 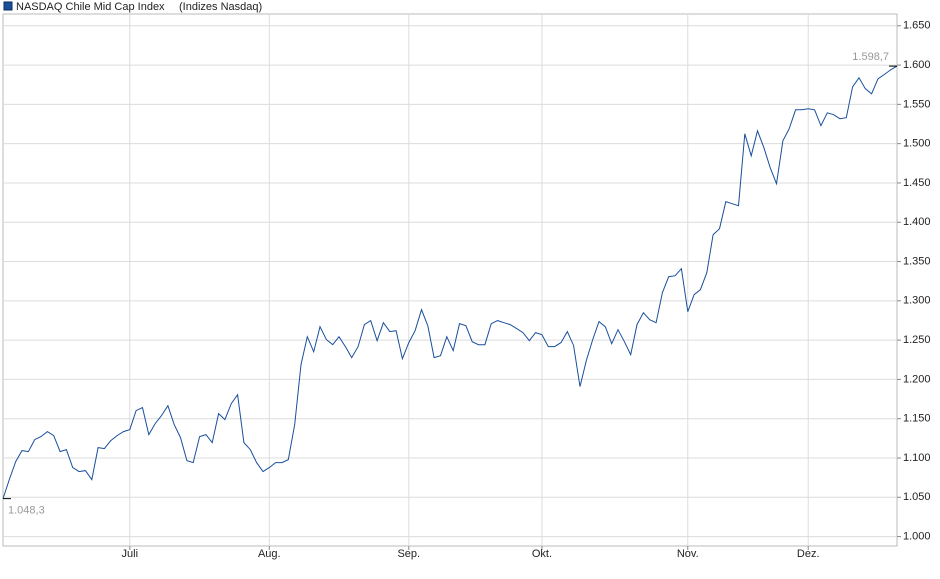 I want to click on y-tick-label: 1.150, so click(x=917, y=419).